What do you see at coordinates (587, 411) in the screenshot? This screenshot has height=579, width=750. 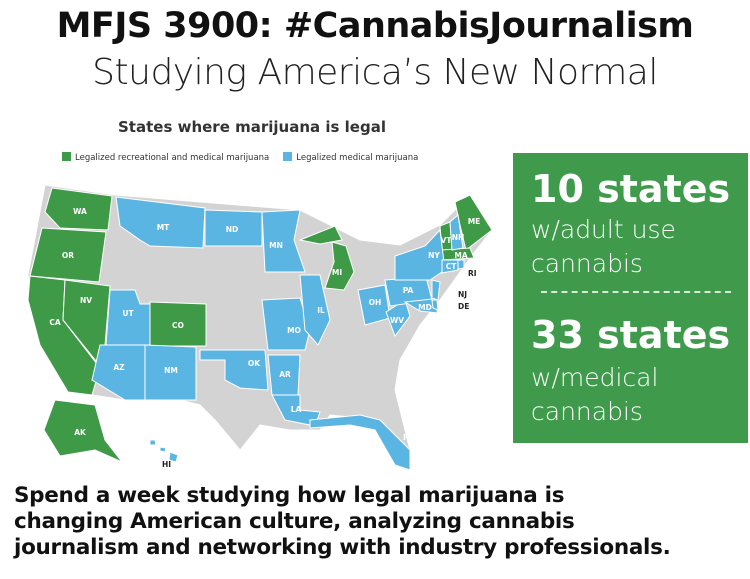 I see `medical-line2: cannabis` at bounding box center [587, 411].